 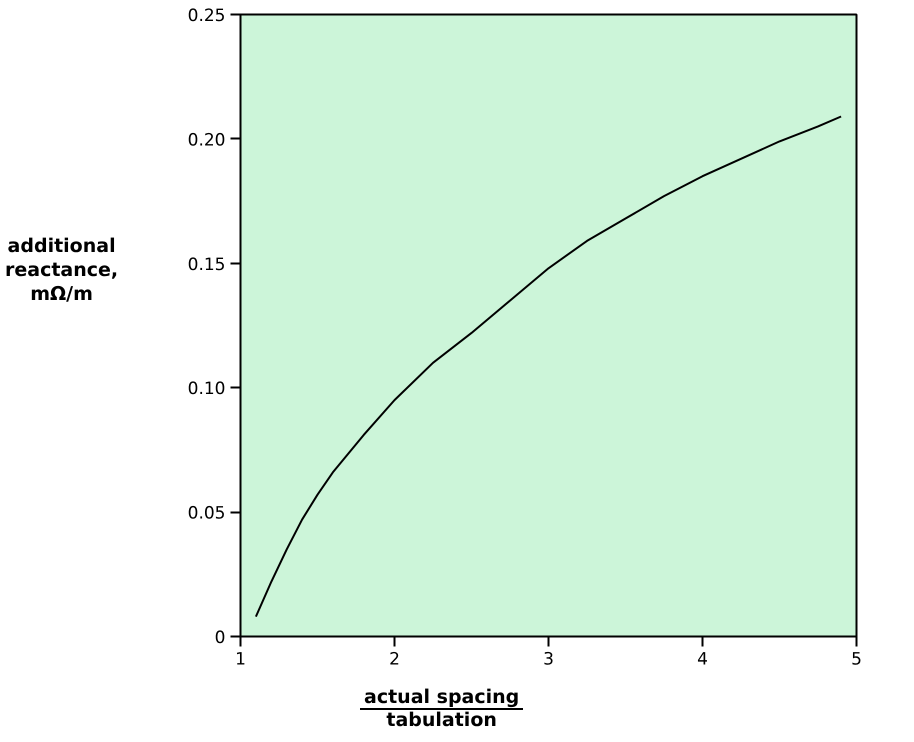 What do you see at coordinates (441, 708) in the screenshot?
I see `x-axis-title: actual spacing tabulation` at bounding box center [441, 708].